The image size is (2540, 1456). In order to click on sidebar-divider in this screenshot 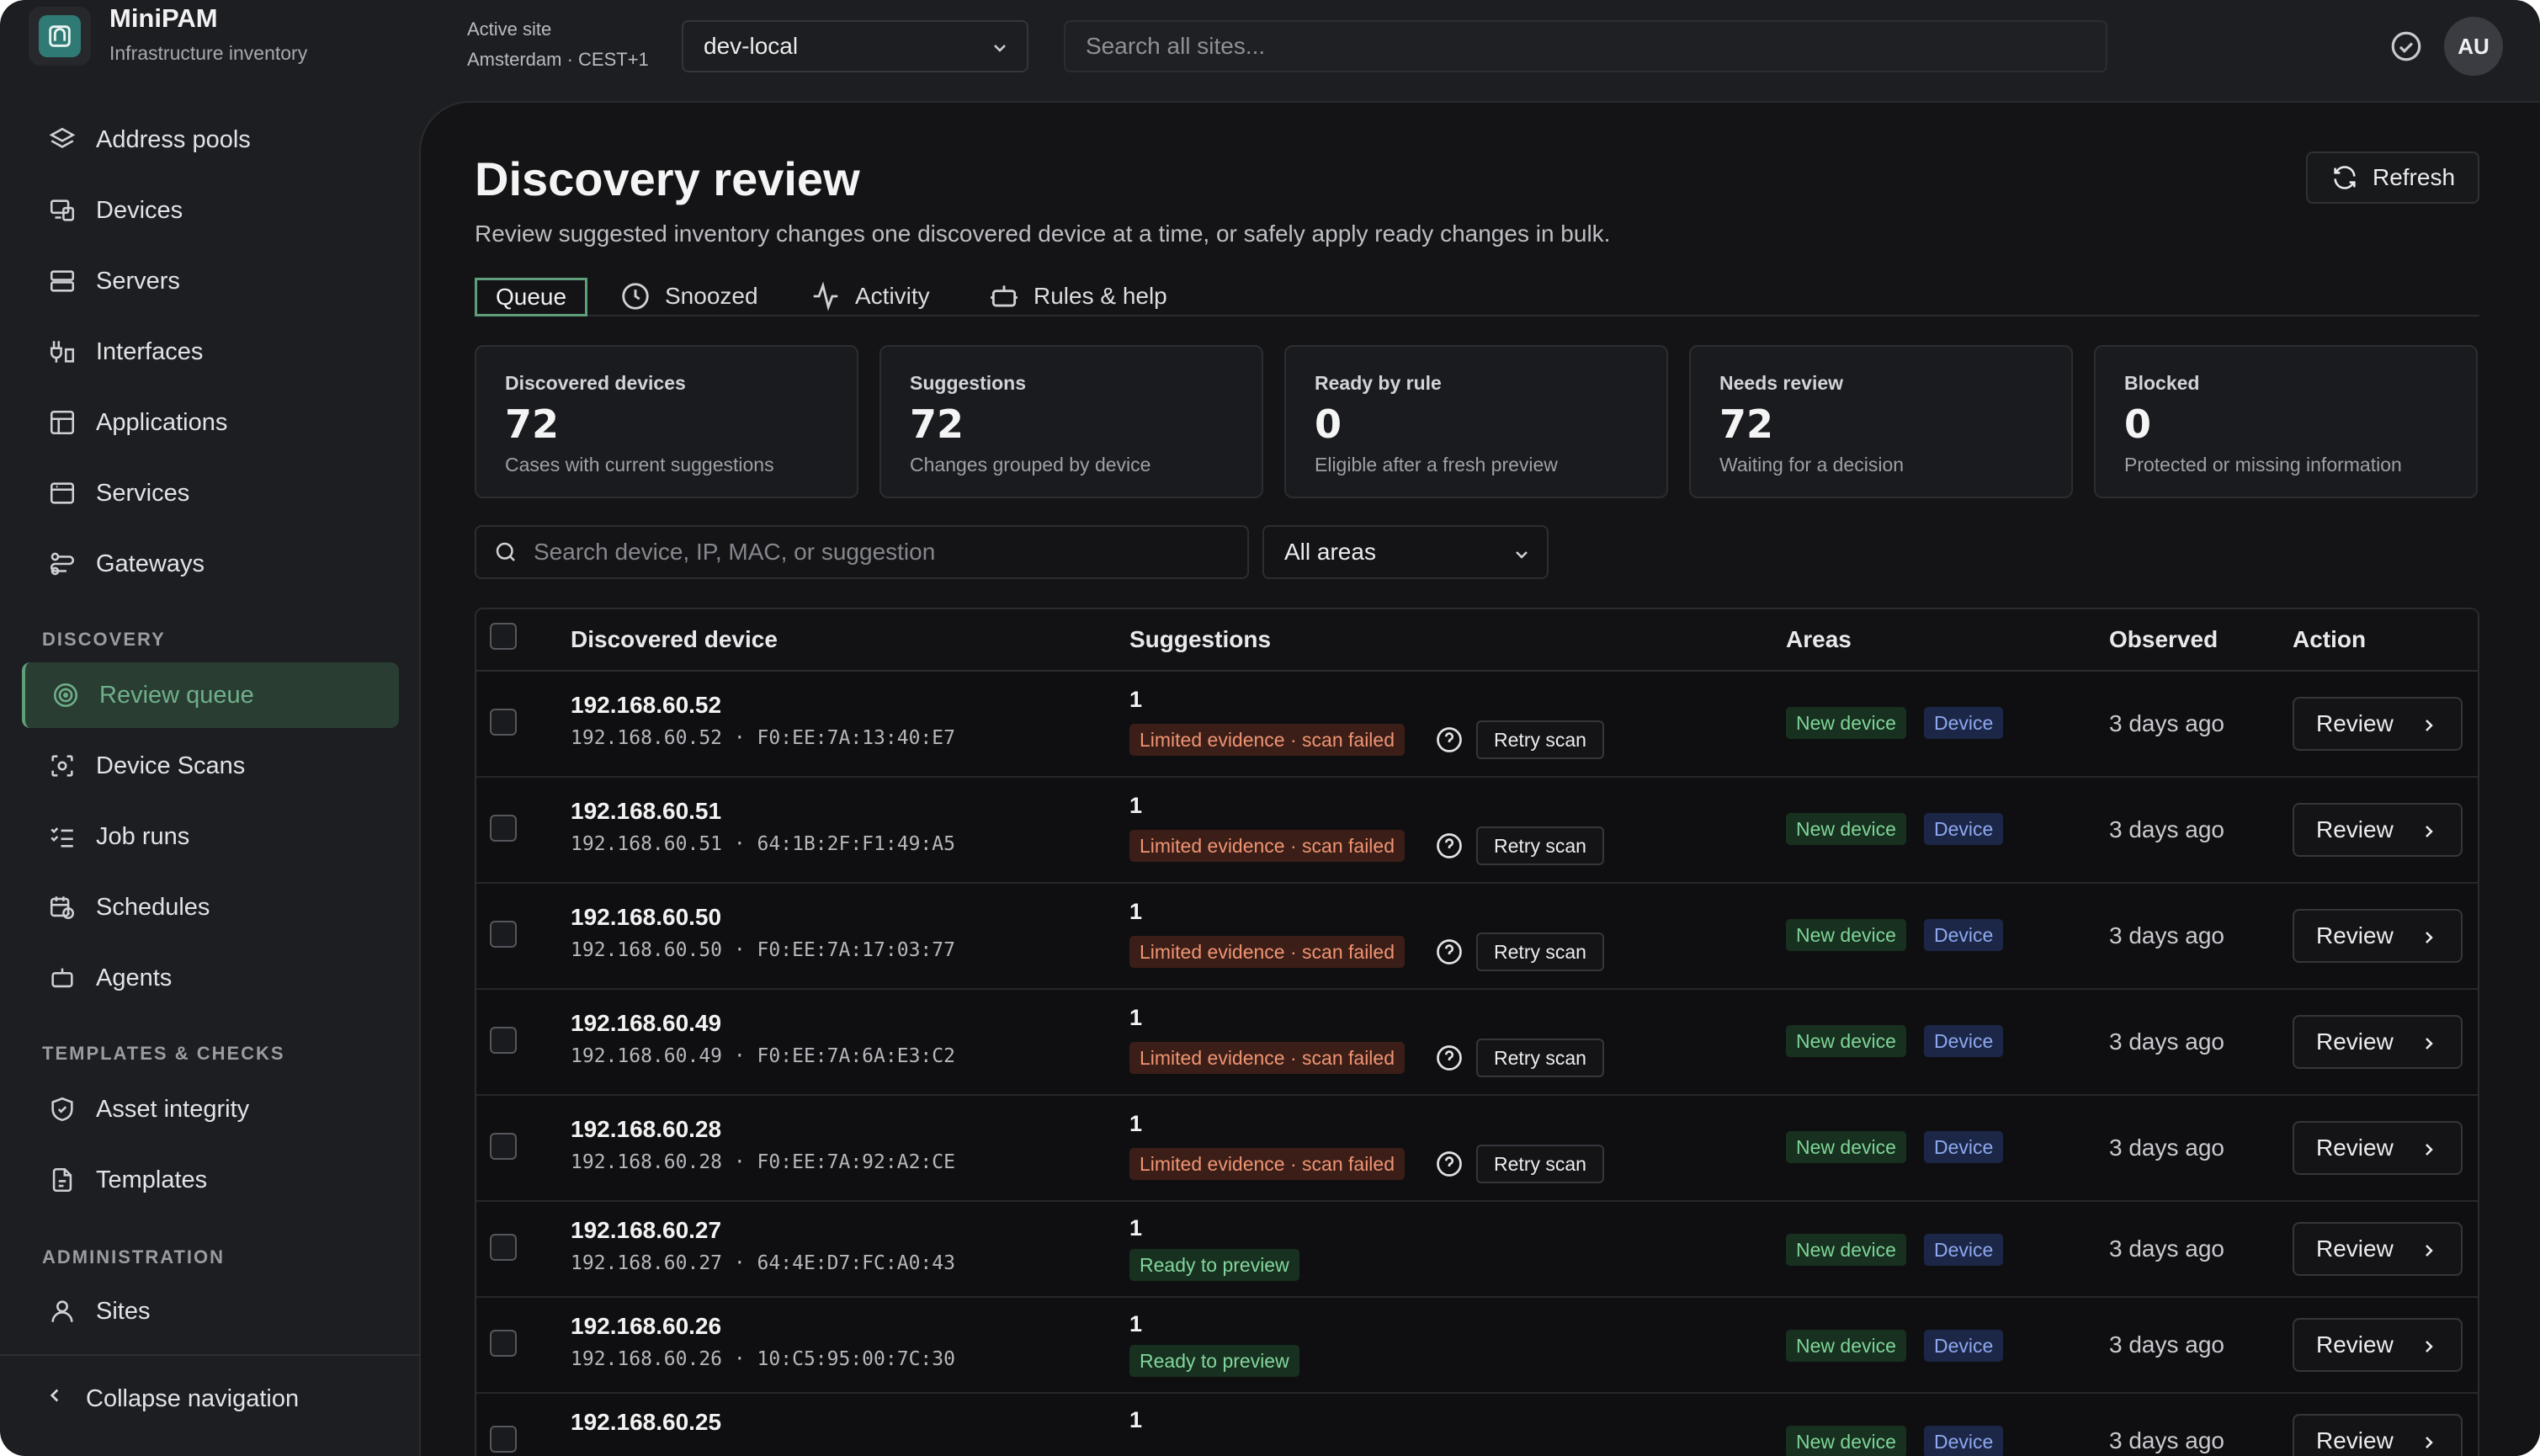, I will do `click(210, 1355)`.